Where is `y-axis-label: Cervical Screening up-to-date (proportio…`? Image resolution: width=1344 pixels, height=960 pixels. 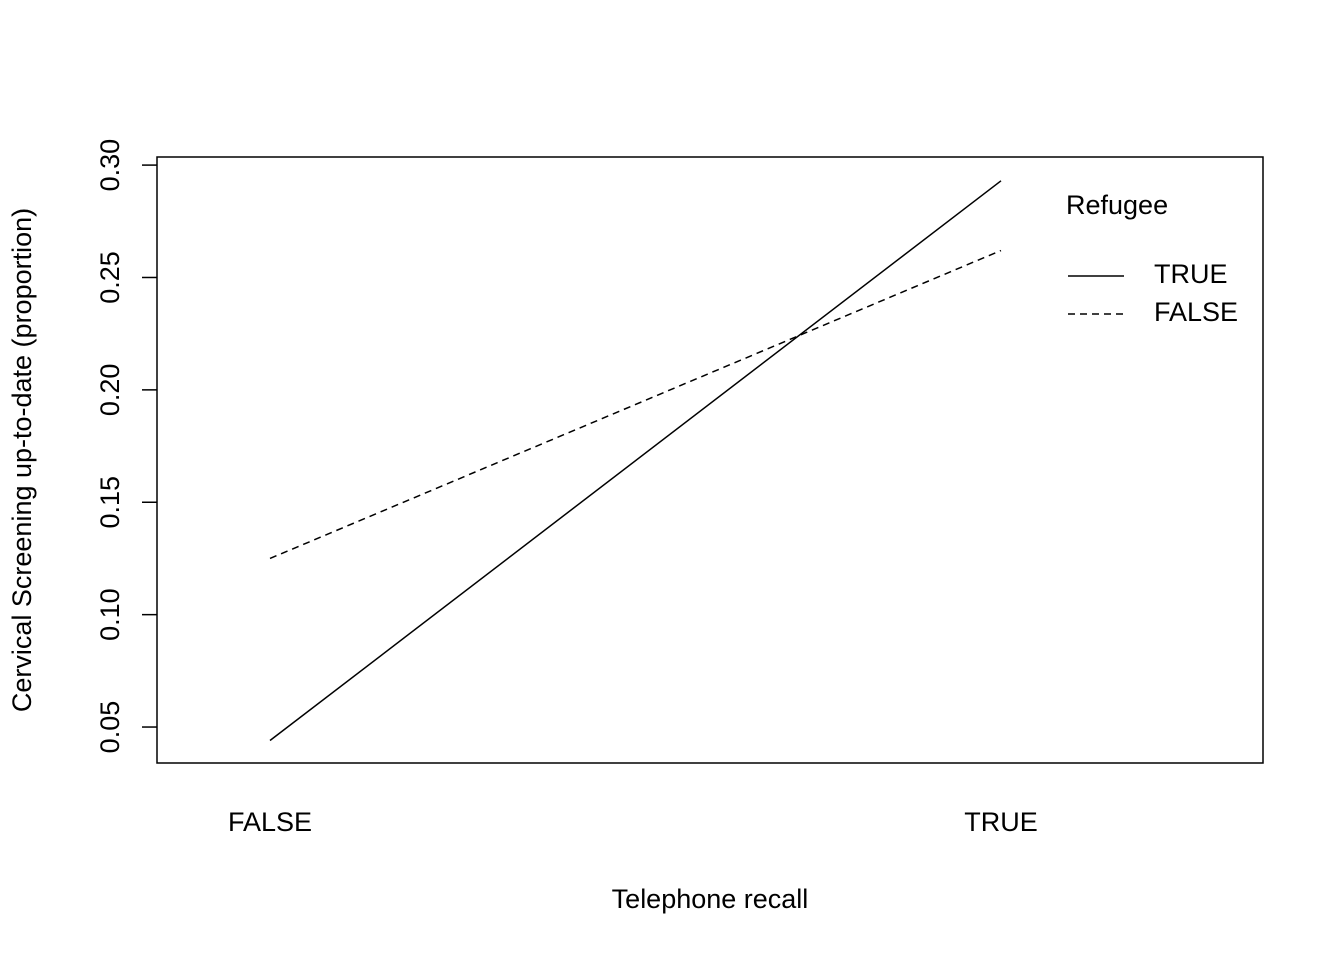 y-axis-label: Cervical Screening up-to-date (proportio… is located at coordinates (22, 460).